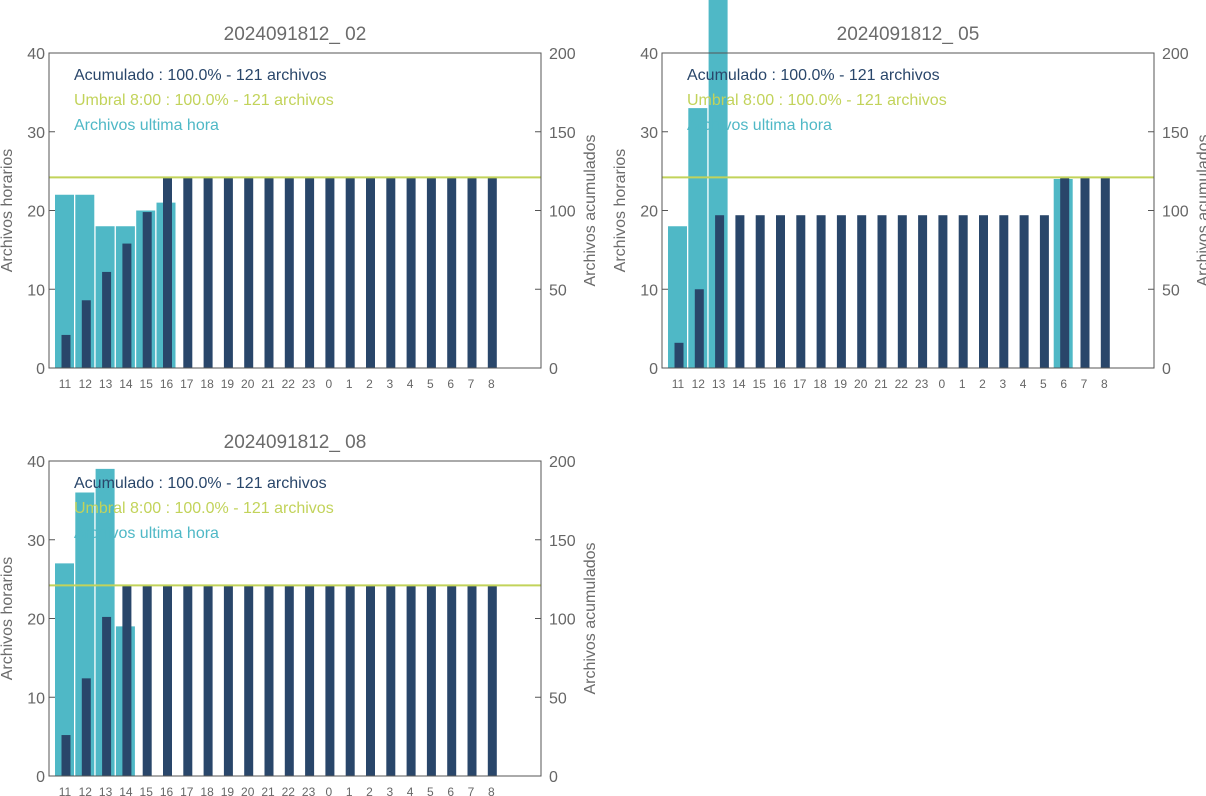  I want to click on x-tick-label: 23, so click(309, 790).